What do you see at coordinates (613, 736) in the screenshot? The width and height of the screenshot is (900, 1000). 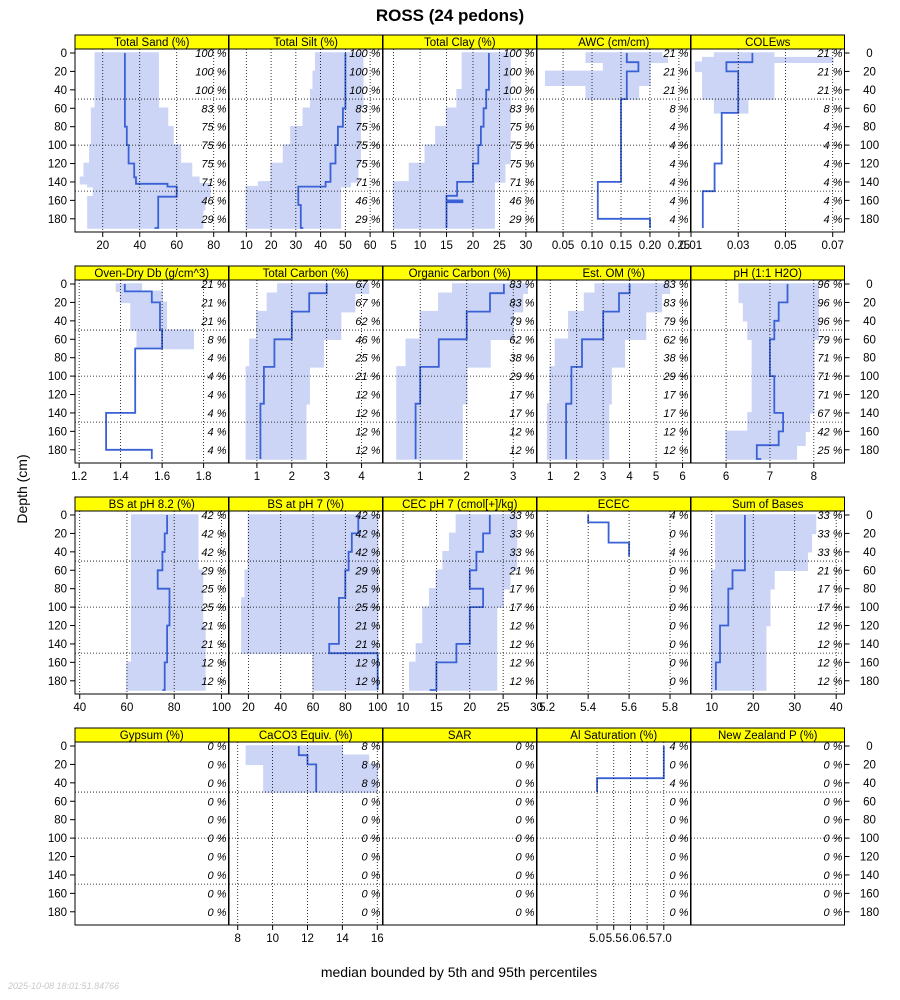 I see `panel-strip-label: Al Saturation (%)` at bounding box center [613, 736].